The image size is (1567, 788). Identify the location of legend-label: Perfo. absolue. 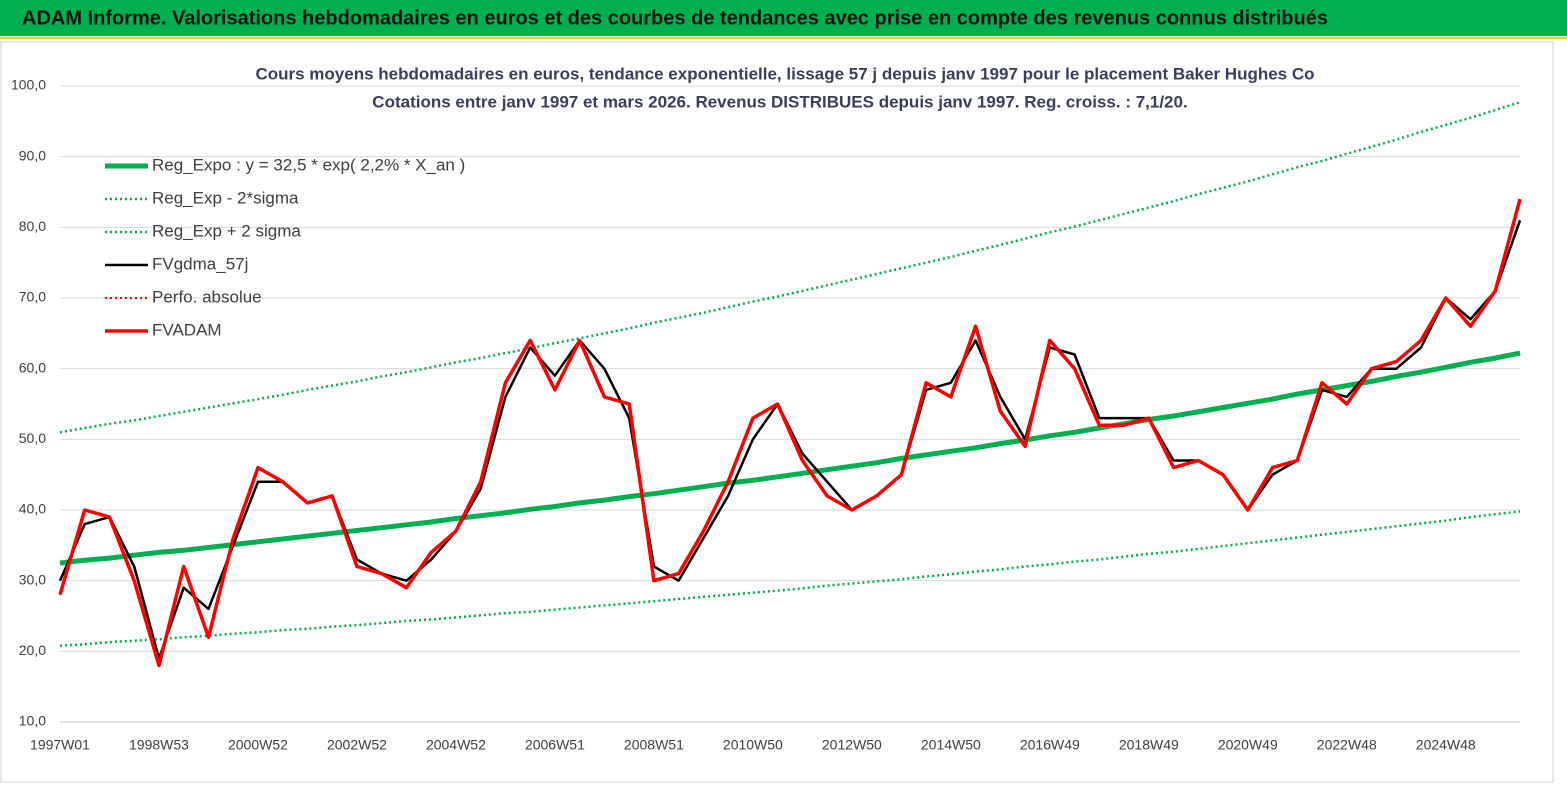
(207, 296).